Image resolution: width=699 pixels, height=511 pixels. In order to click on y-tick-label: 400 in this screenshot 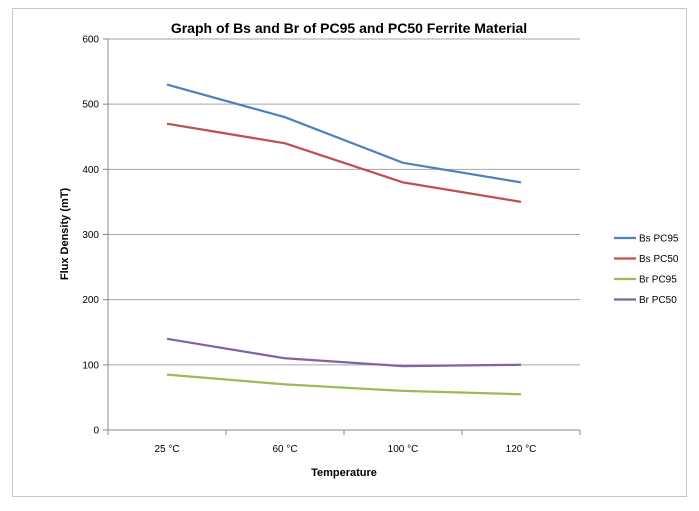, I will do `click(90, 170)`.